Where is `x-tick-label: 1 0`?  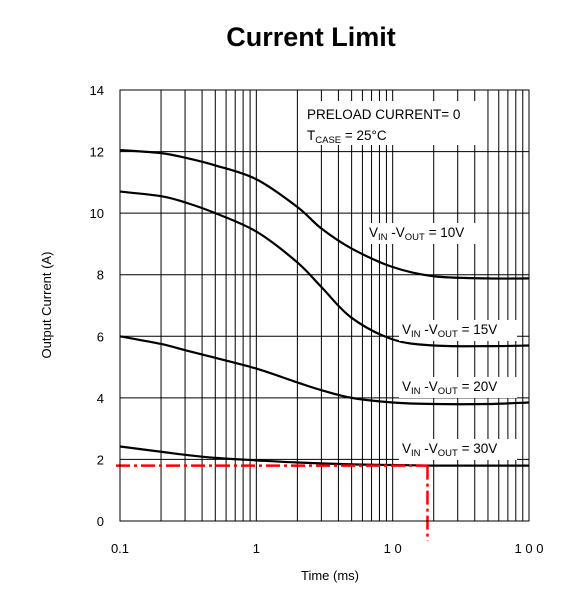 x-tick-label: 1 0 is located at coordinates (393, 548).